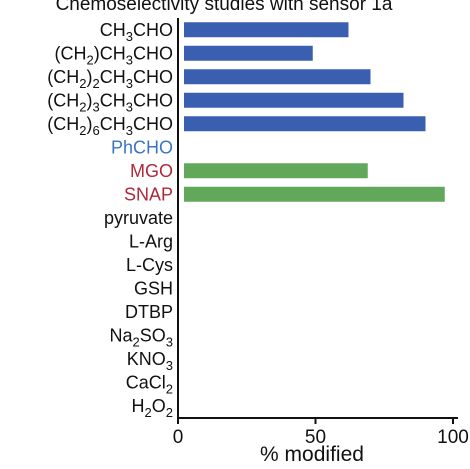 The width and height of the screenshot is (470, 469). I want to click on category-label-13: Na2SO3, so click(142, 337).